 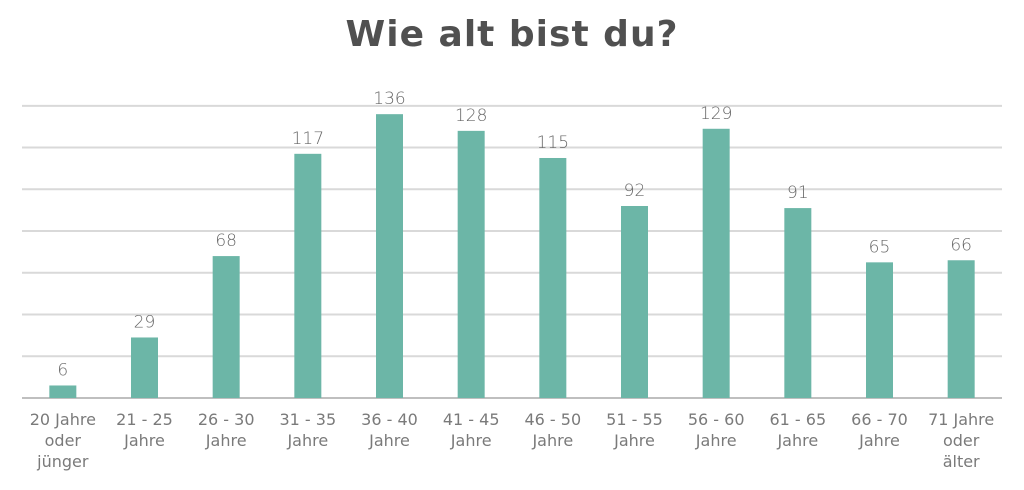 What do you see at coordinates (308, 139) in the screenshot?
I see `data-label: 117` at bounding box center [308, 139].